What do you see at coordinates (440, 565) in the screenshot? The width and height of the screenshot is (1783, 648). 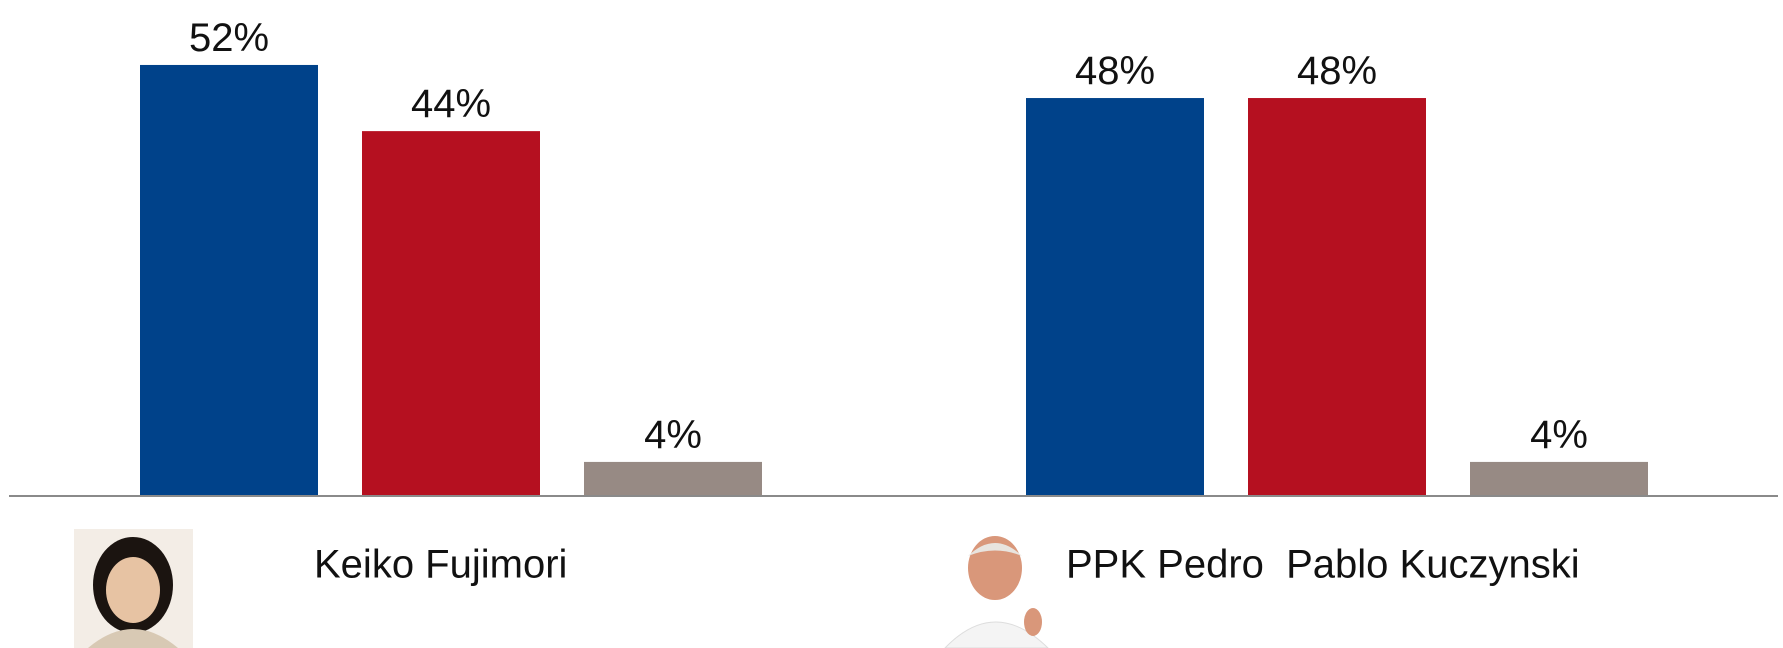 I see `category-label: Keiko Fujimori` at bounding box center [440, 565].